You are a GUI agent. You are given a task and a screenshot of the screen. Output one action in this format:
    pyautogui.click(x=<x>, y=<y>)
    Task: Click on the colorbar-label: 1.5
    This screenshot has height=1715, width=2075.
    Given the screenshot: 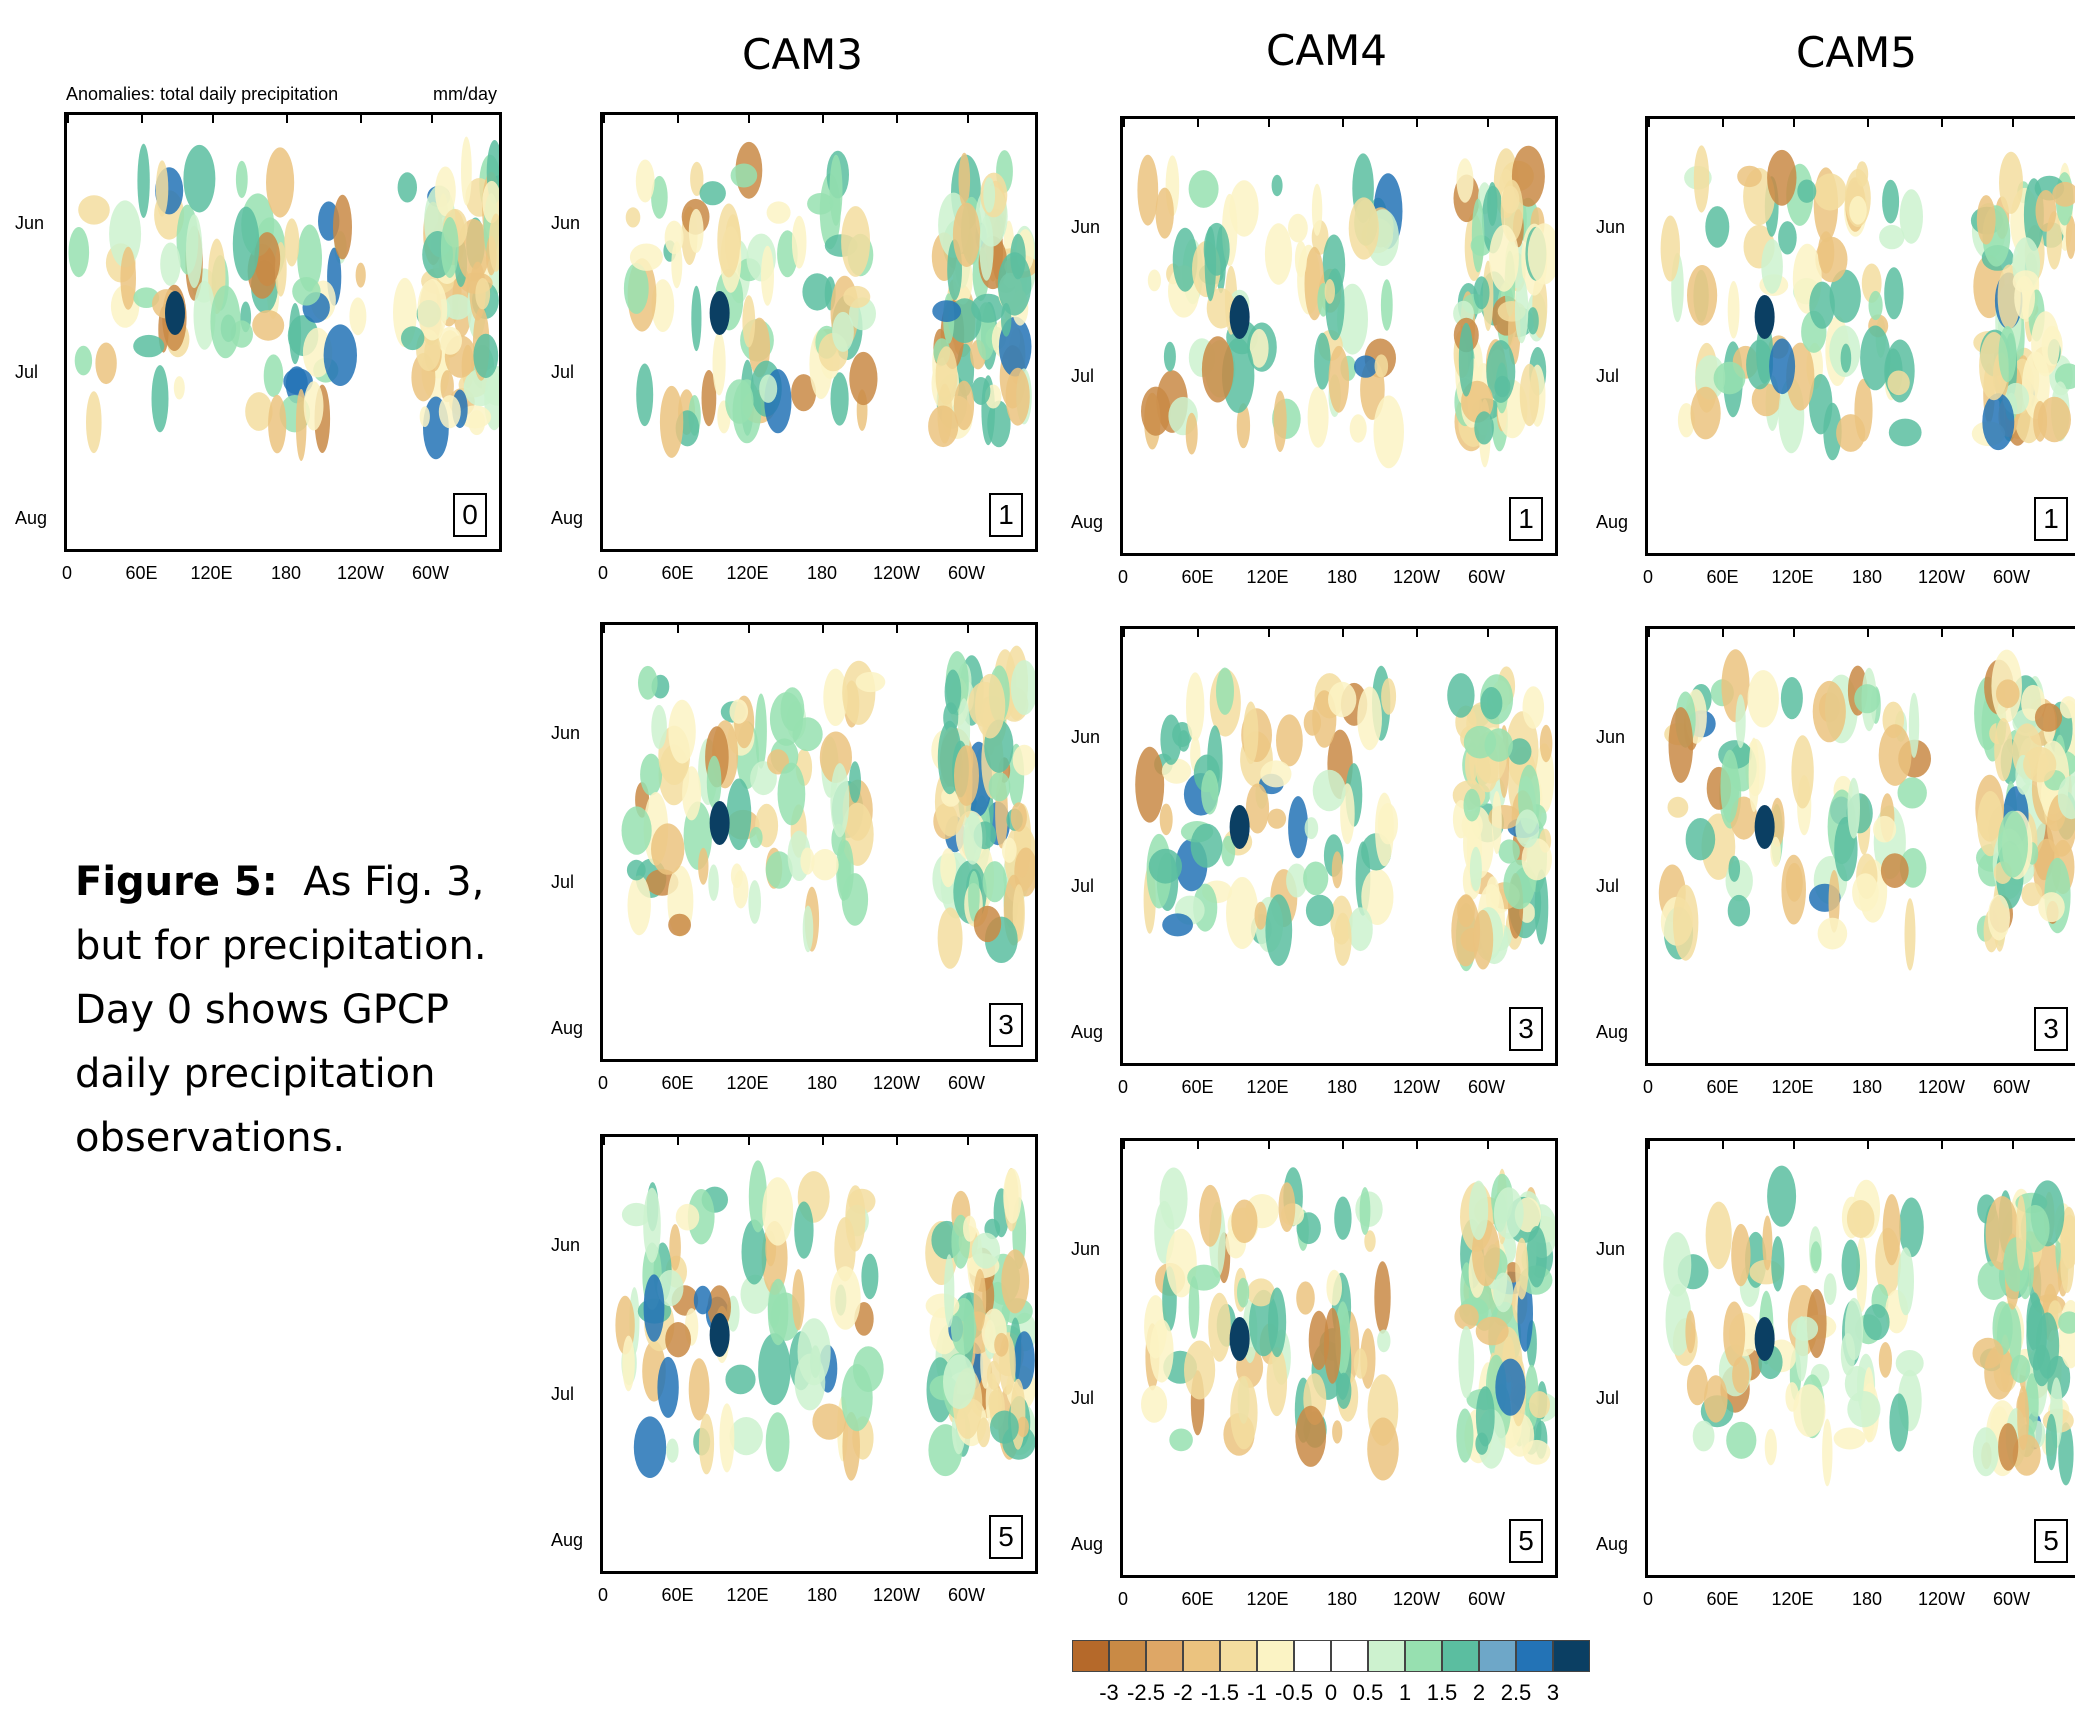 What is the action you would take?
    pyautogui.click(x=1442, y=1692)
    